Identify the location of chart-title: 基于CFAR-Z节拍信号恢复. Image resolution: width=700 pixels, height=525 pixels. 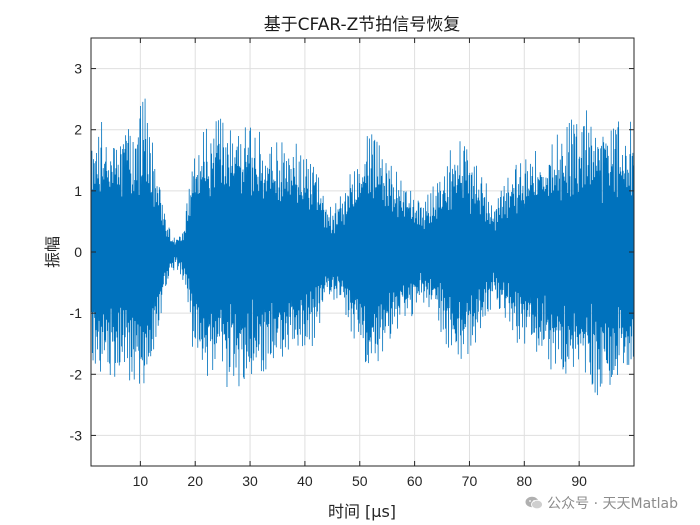
(362, 25).